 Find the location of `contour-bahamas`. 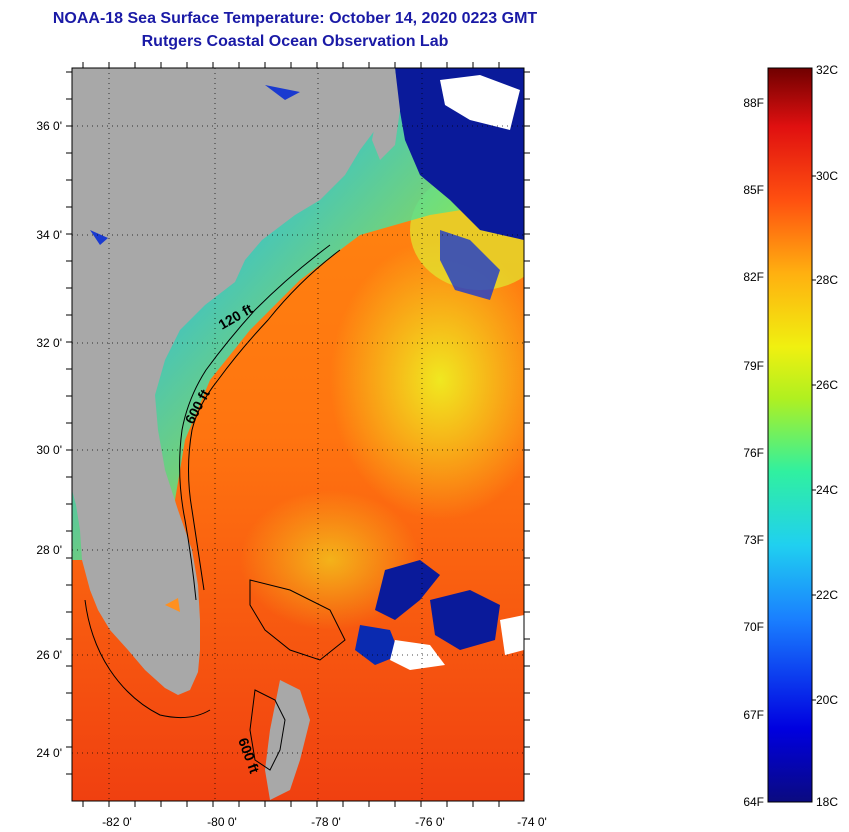

contour-bahamas is located at coordinates (297, 620).